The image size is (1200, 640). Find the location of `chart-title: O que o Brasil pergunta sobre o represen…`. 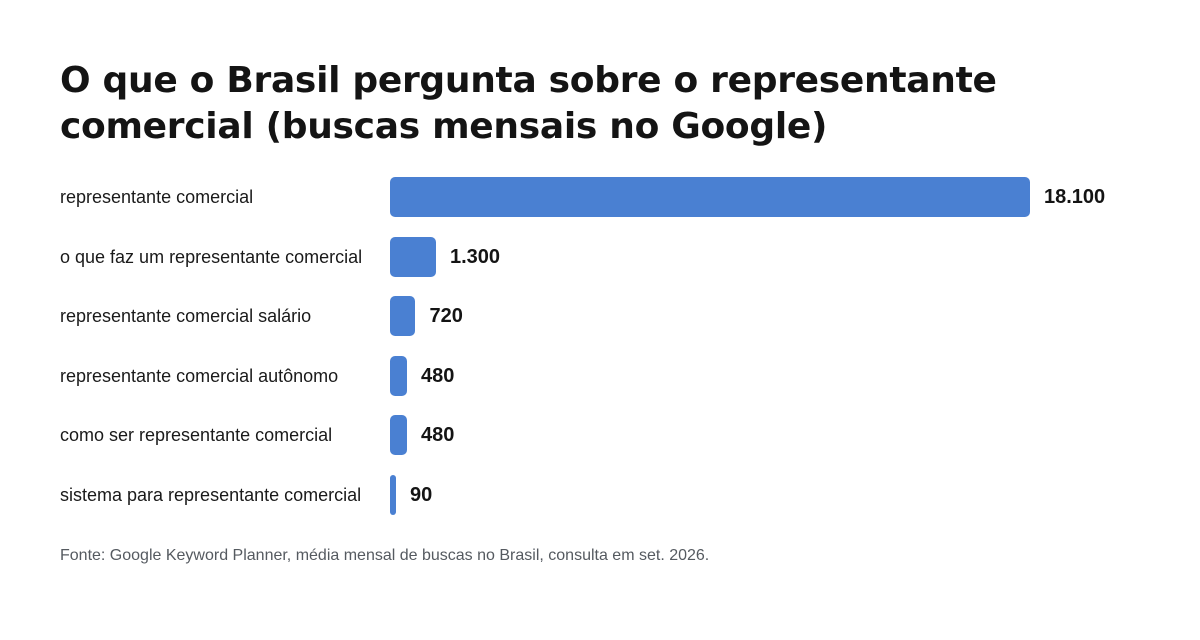

chart-title: O que o Brasil pergunta sobre o represen… is located at coordinates (528, 103).